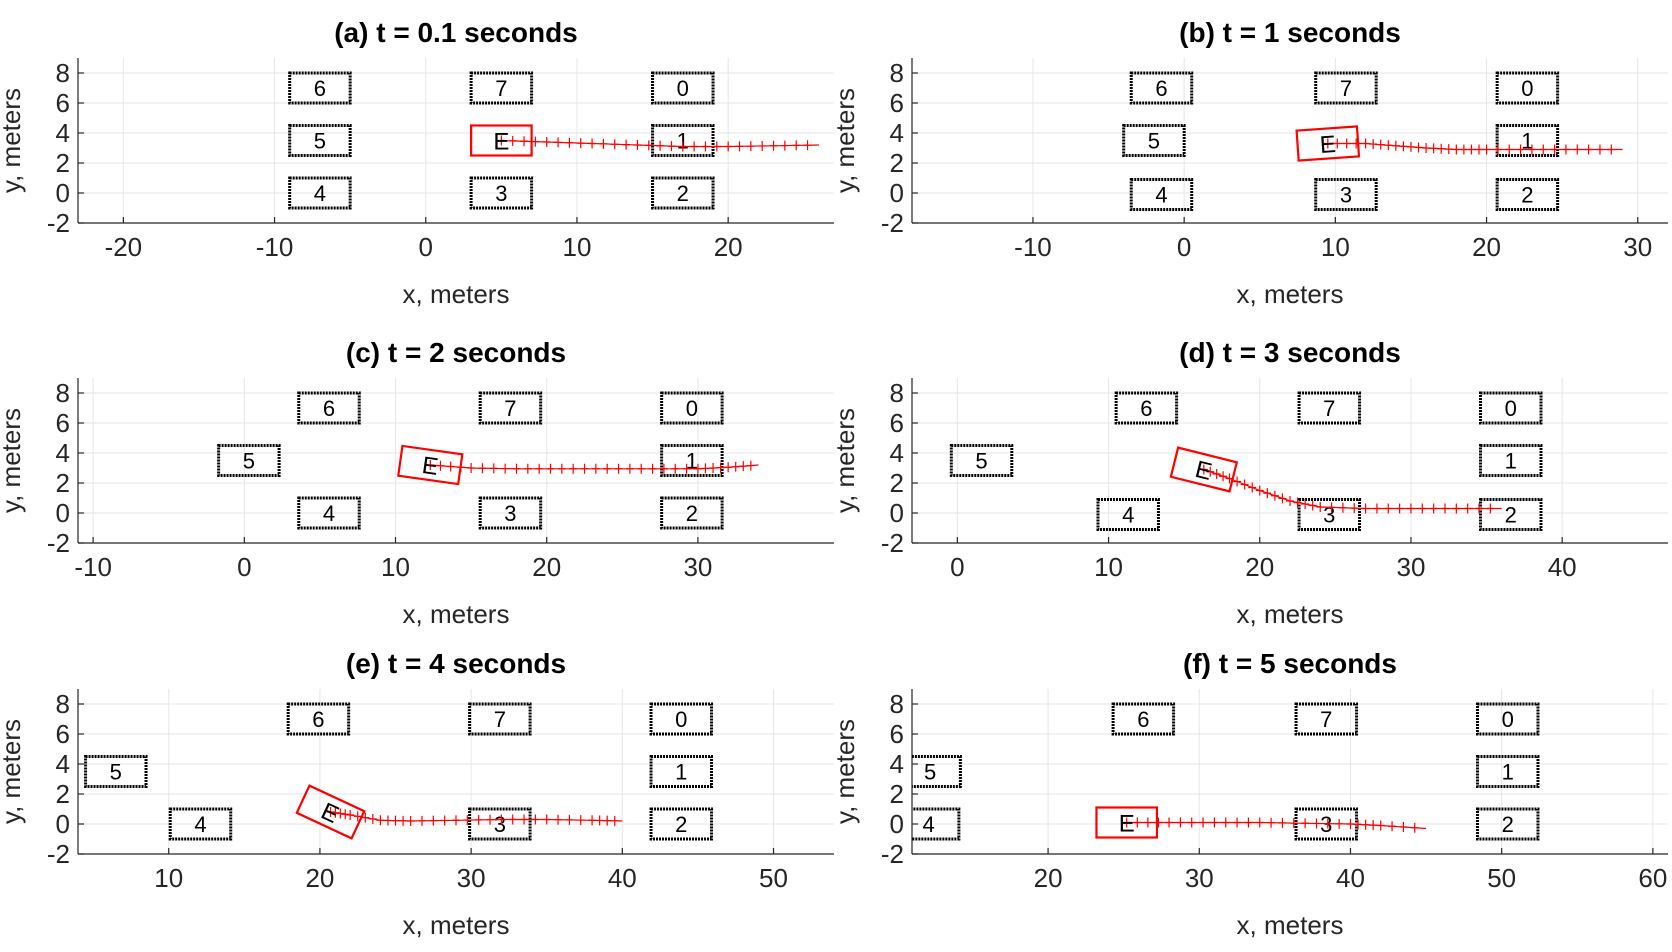 Image resolution: width=1672 pixels, height=952 pixels. I want to click on panel-title: (f) t = 5 seconds, so click(1290, 663).